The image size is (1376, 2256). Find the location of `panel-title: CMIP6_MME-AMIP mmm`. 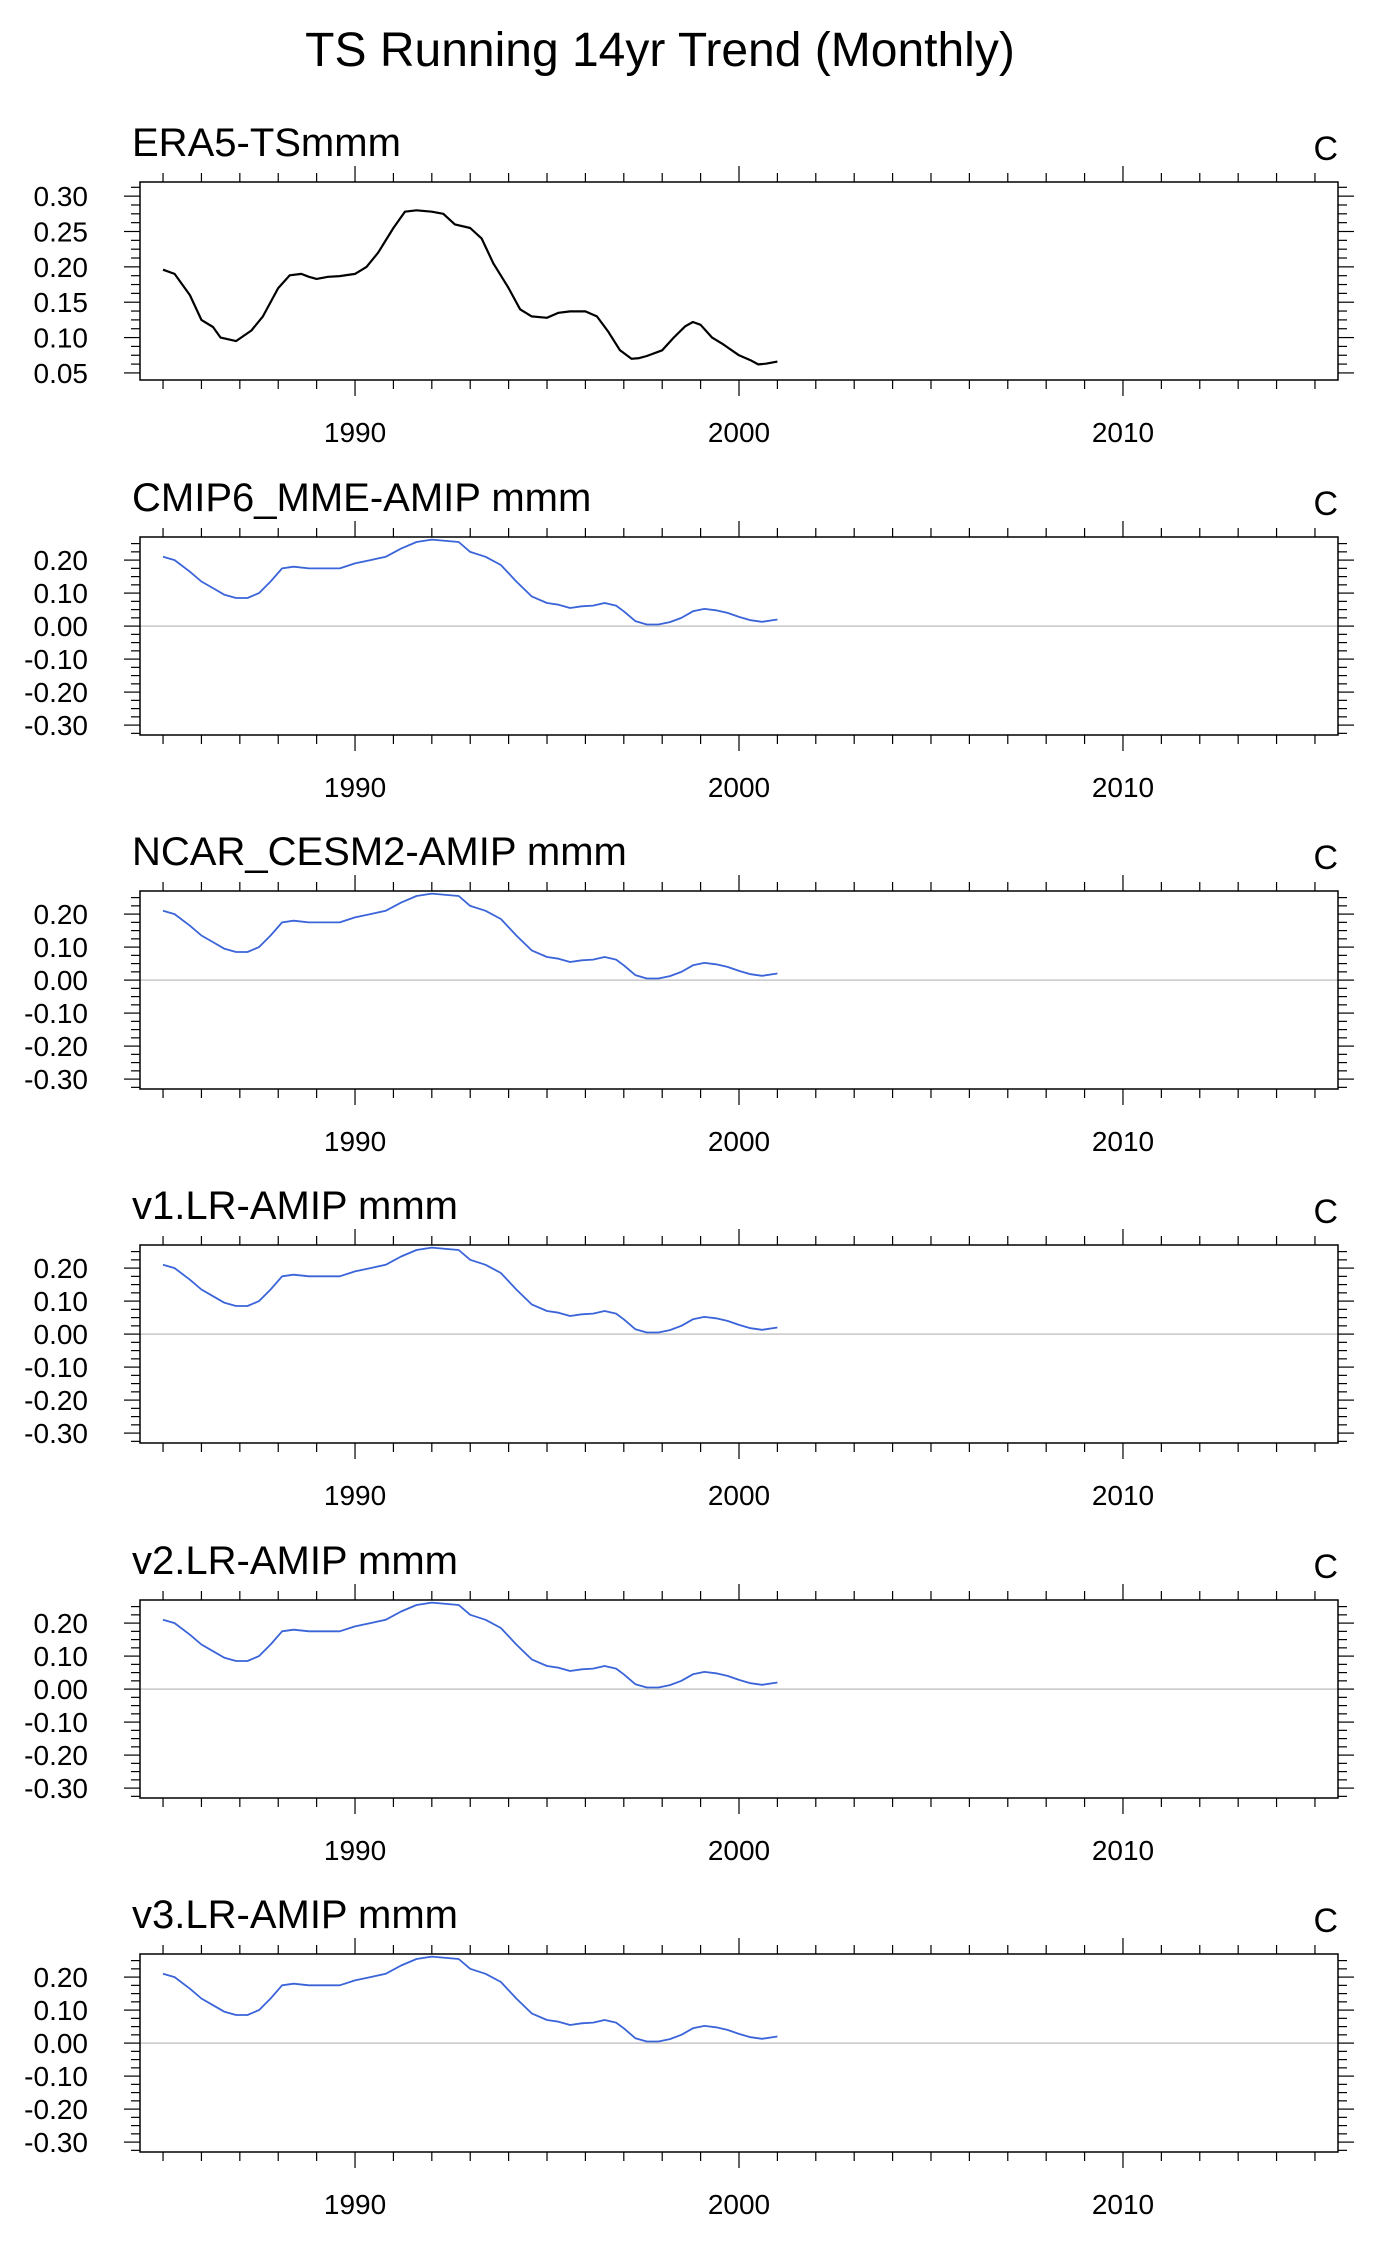

panel-title: CMIP6_MME-AMIP mmm is located at coordinates (361, 498).